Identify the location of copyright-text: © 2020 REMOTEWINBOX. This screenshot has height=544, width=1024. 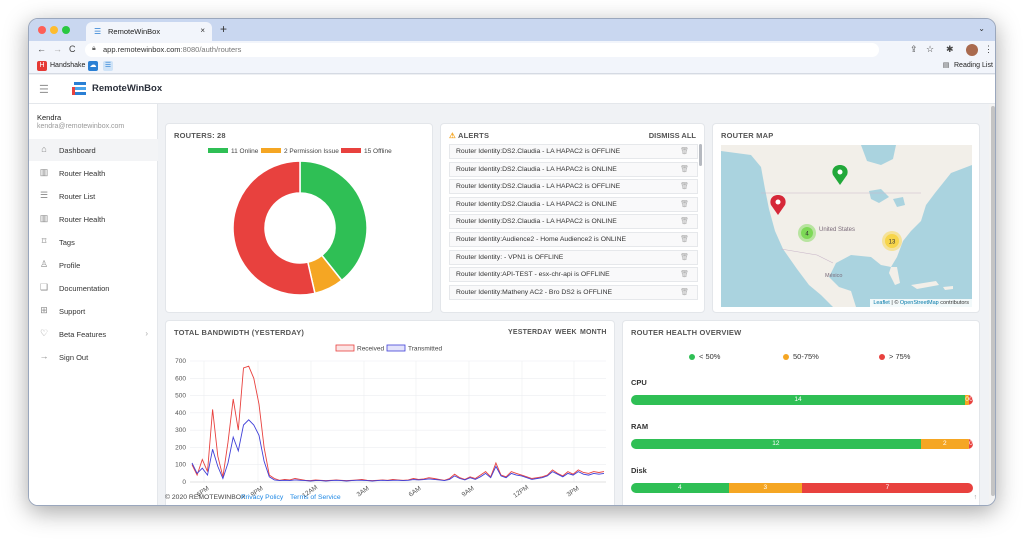
(205, 497).